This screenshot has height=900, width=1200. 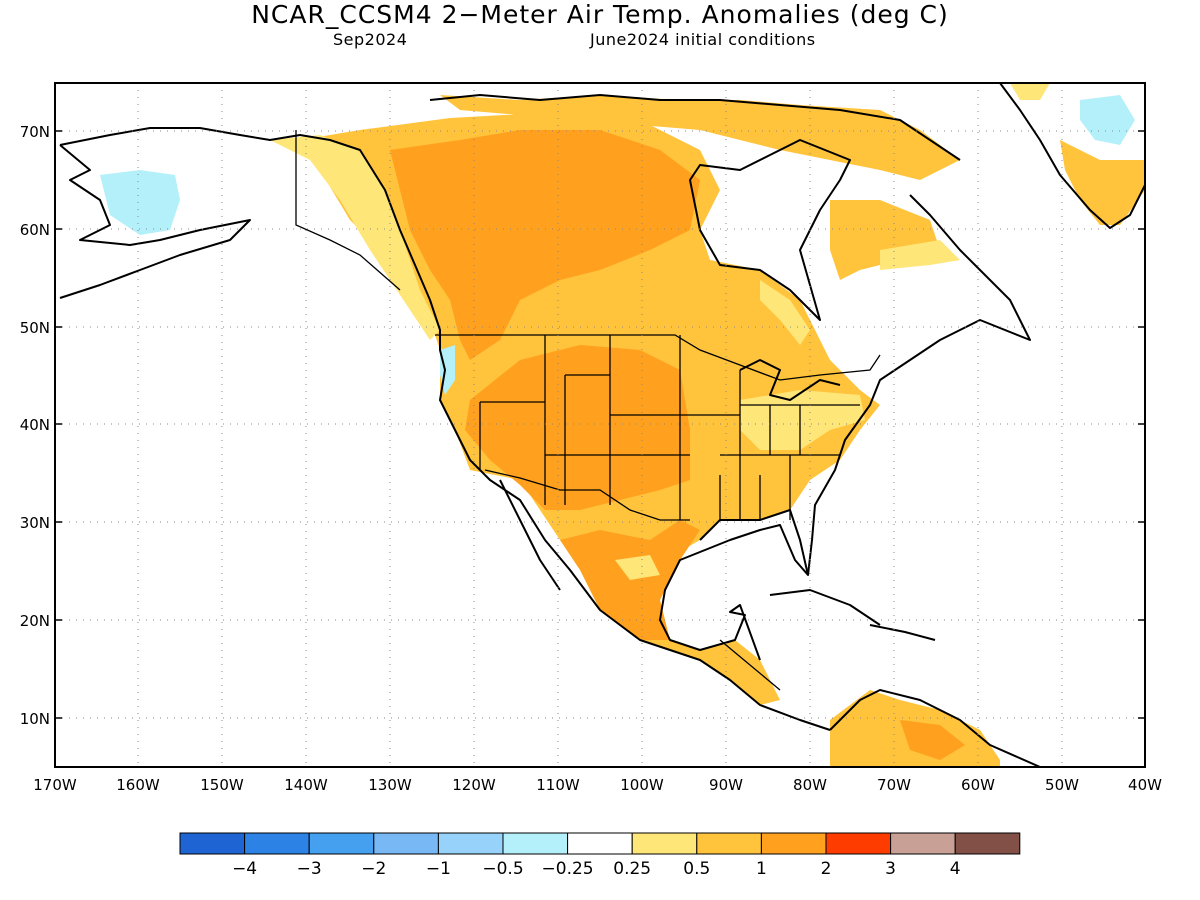 I want to click on coastline-hudson-bay, so click(x=770, y=230).